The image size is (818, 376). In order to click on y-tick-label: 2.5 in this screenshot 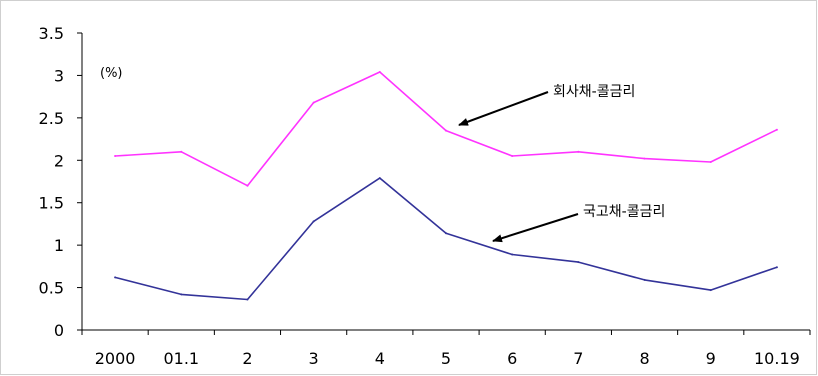, I will do `click(51, 118)`.